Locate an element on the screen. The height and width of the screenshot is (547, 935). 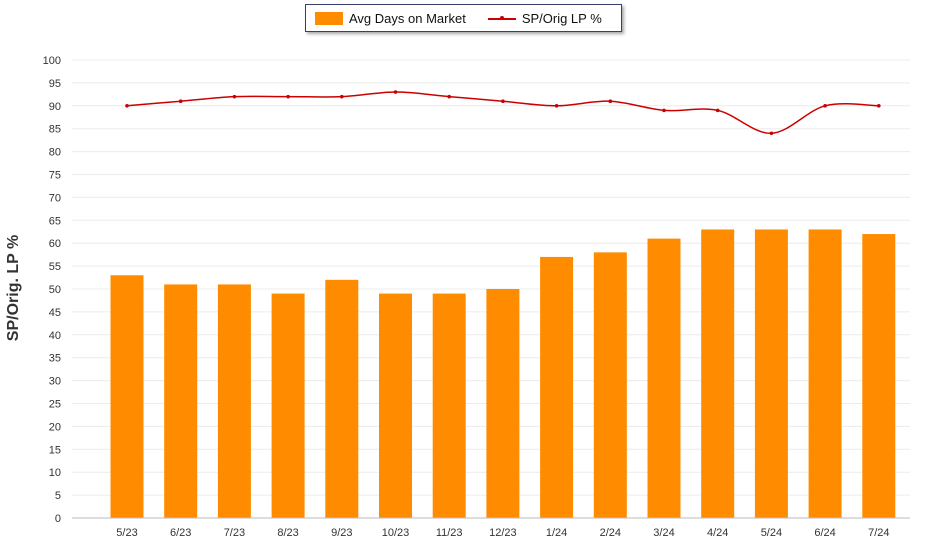
x-tick-label: 11/23 is located at coordinates (449, 533).